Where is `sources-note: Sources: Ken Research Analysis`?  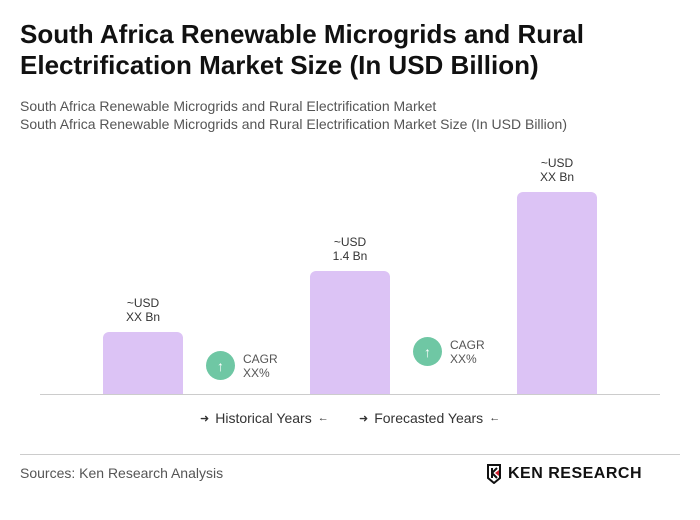
sources-note: Sources: Ken Research Analysis is located at coordinates (122, 473).